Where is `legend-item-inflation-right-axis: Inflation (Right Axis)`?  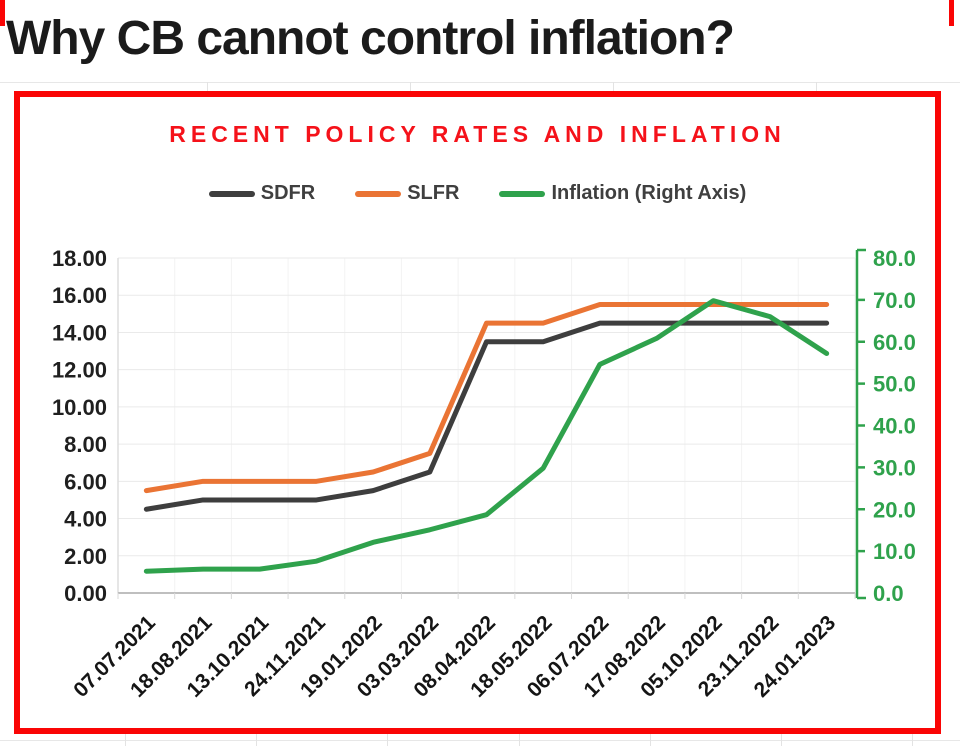 legend-item-inflation-right-axis: Inflation (Right Axis) is located at coordinates (622, 193).